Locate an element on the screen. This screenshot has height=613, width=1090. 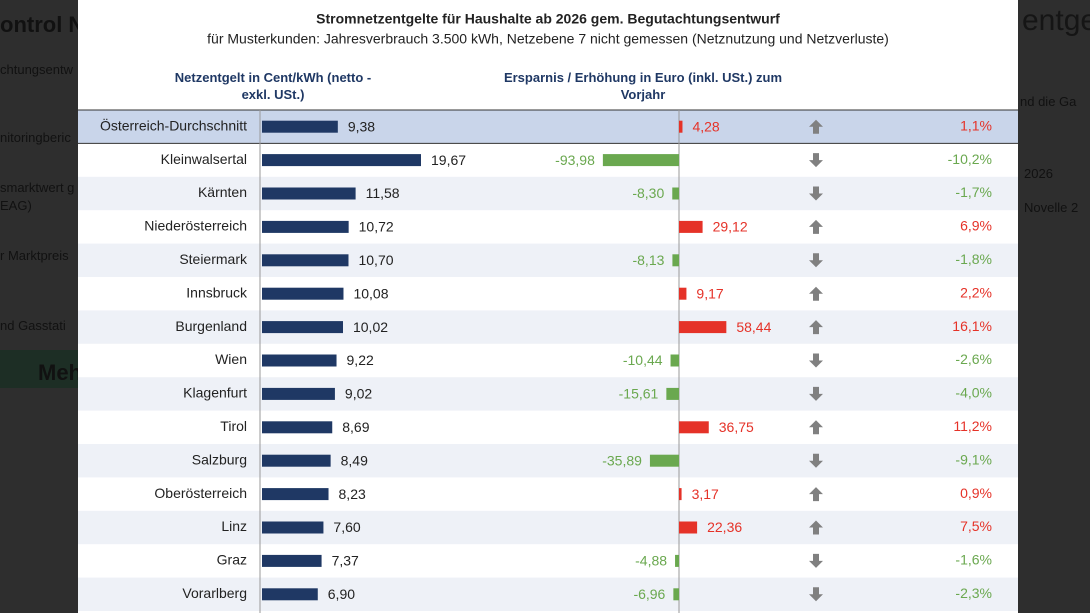
background-text: EAG) is located at coordinates (16, 205).